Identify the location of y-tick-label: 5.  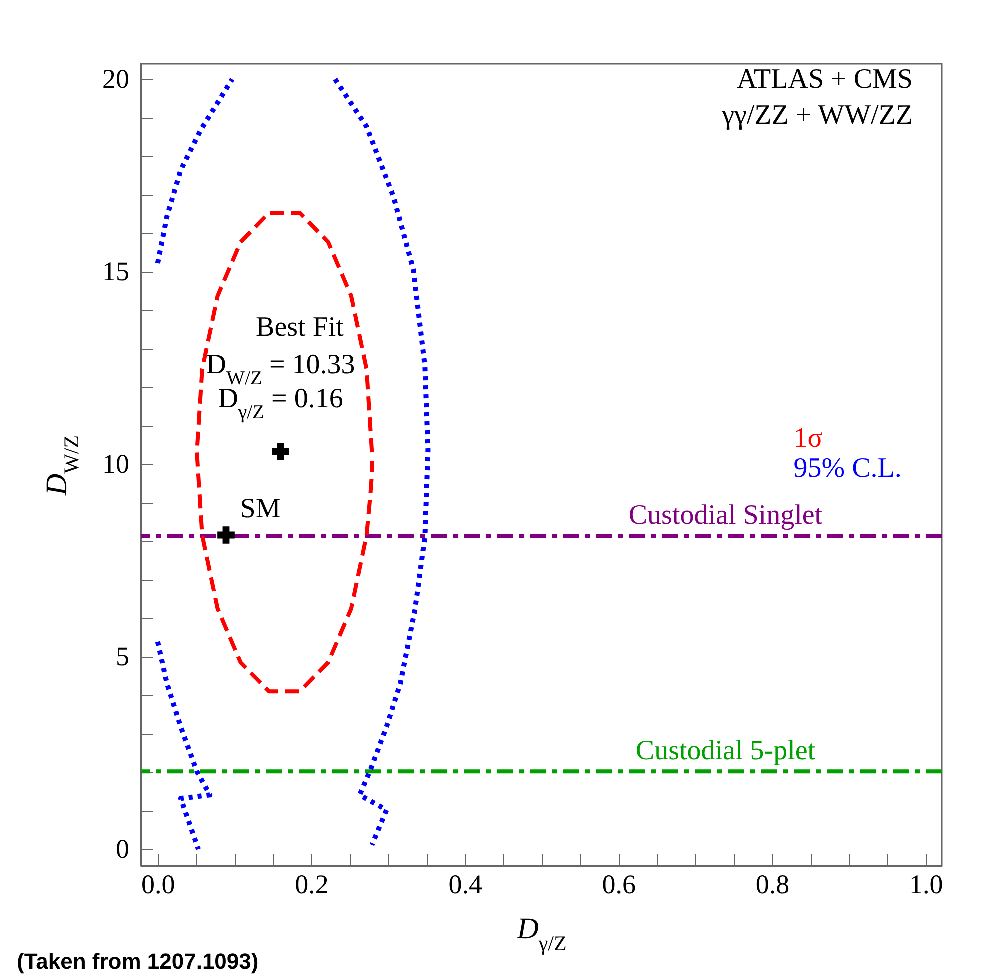
(123, 656).